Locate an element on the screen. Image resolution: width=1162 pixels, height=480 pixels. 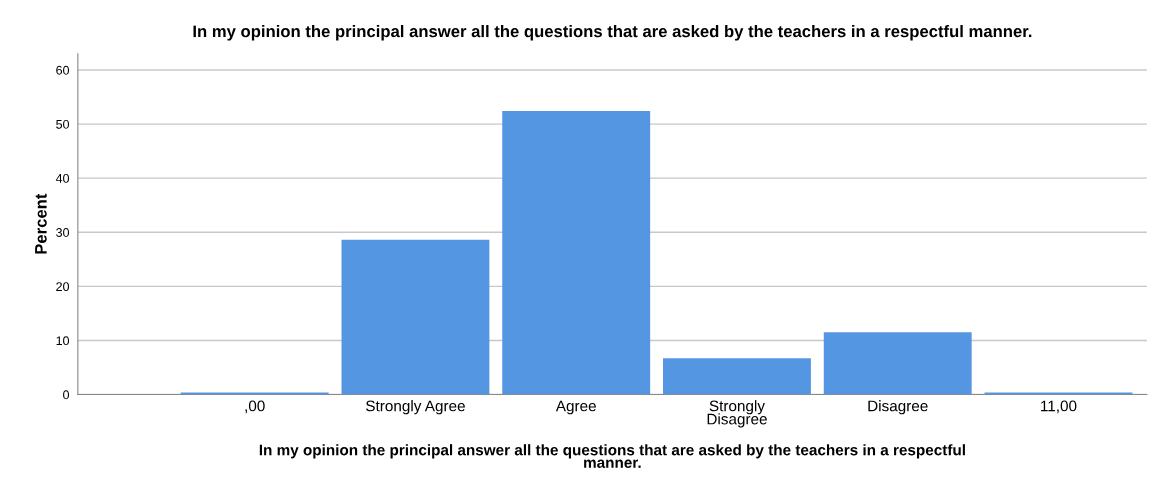
x-tick-label: Strongly Agree is located at coordinates (415, 407).